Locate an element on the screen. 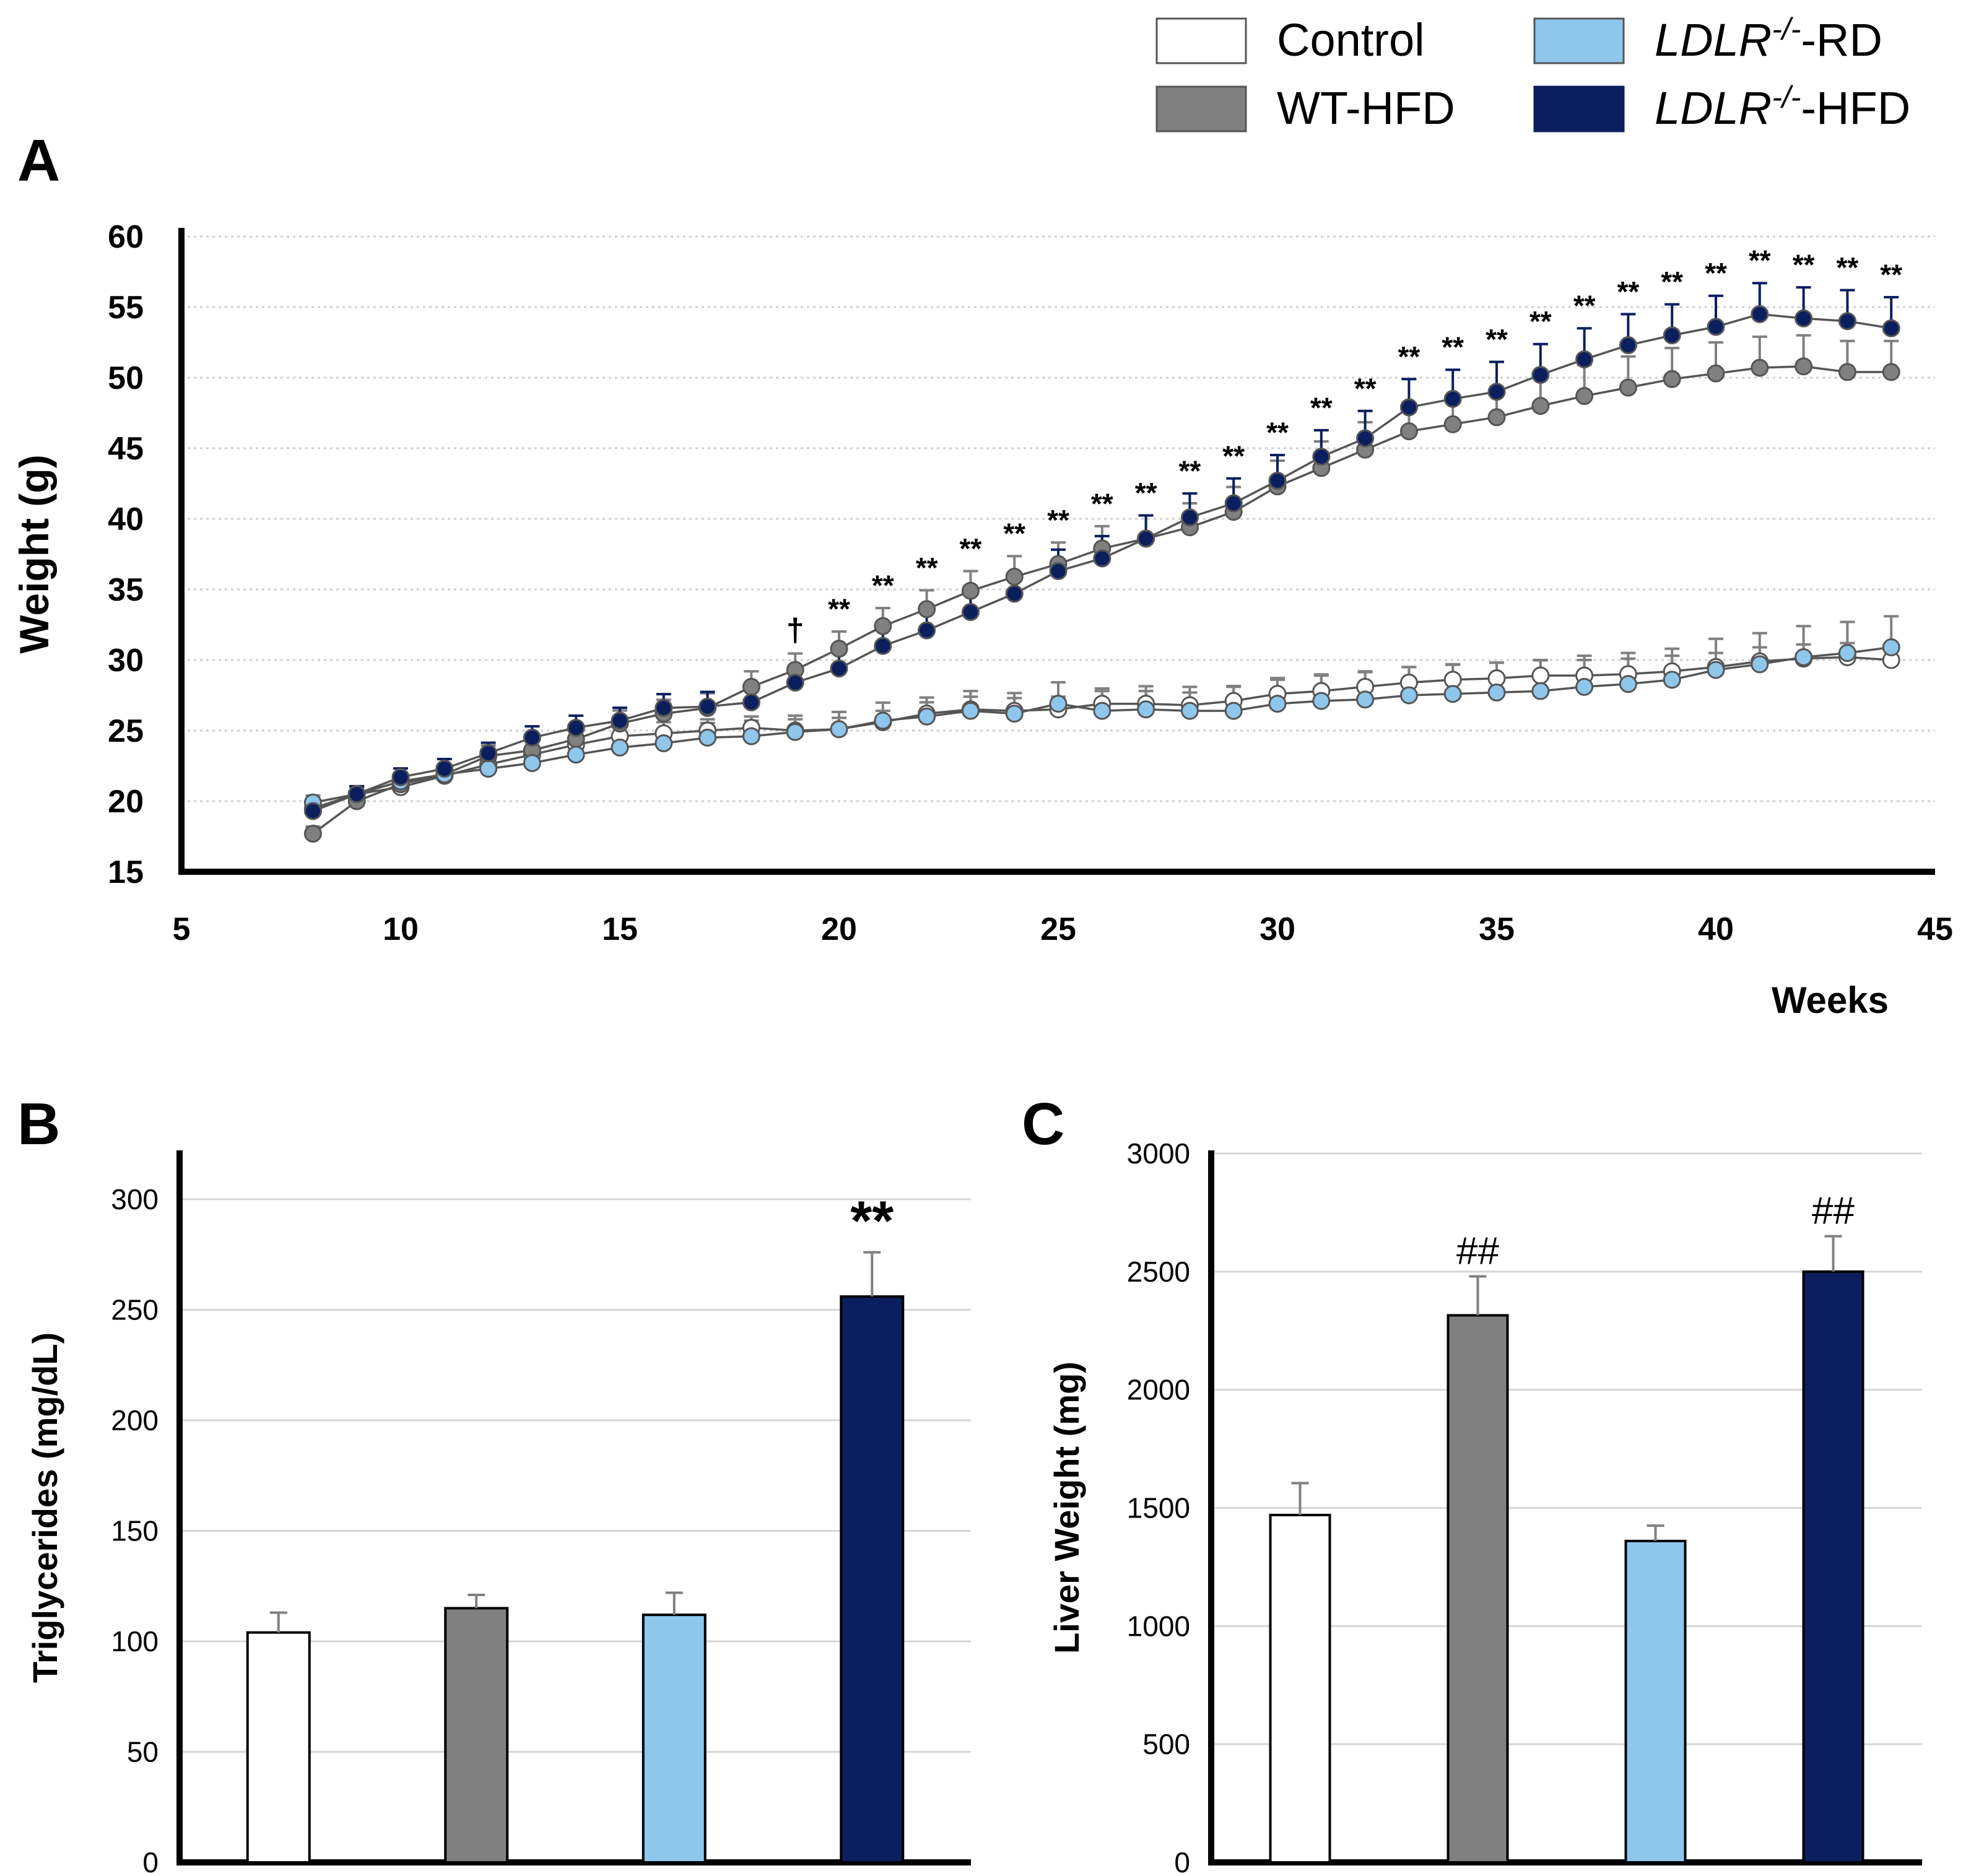 Image resolution: width=1984 pixels, height=1876 pixels. y-tick-label: 100 is located at coordinates (135, 1641).